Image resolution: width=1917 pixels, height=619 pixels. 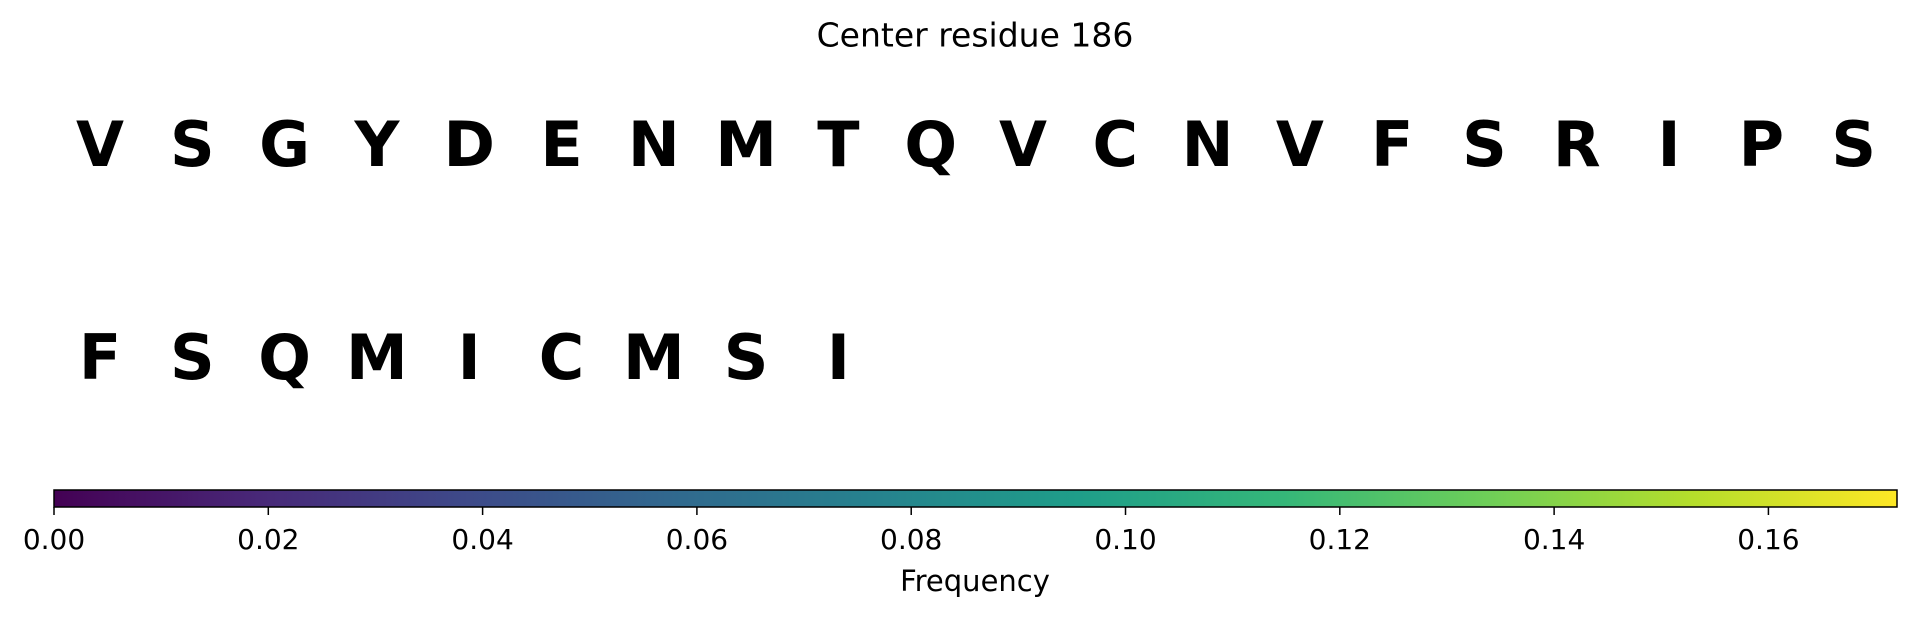 What do you see at coordinates (975, 498) in the screenshot?
I see `colorbar` at bounding box center [975, 498].